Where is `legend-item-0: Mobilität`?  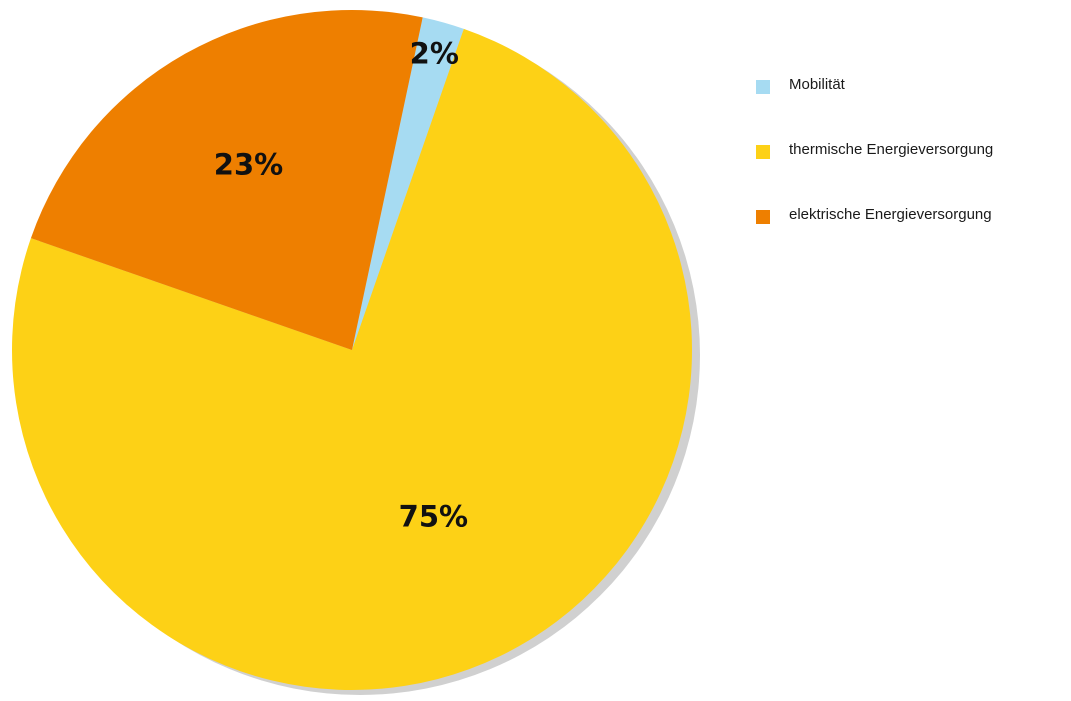 legend-item-0: Mobilität is located at coordinates (913, 89).